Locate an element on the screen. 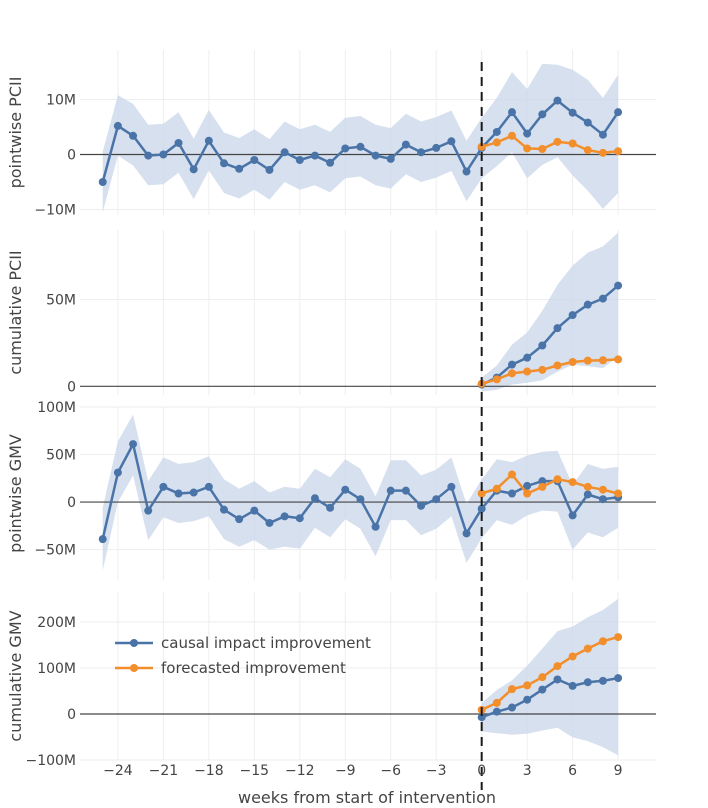 The height and width of the screenshot is (808, 708). x-tick-label: 0 is located at coordinates (481, 771).